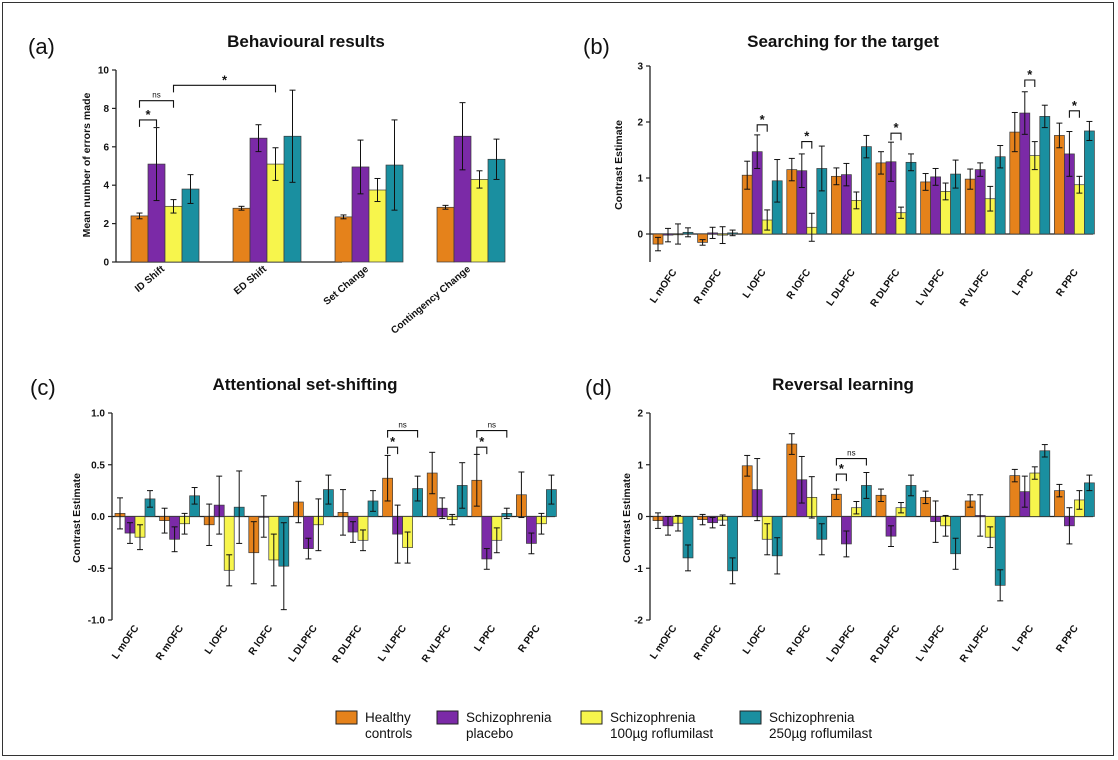 Image resolution: width=1118 pixels, height=760 pixels. I want to click on panel-letter: (b), so click(596, 46).